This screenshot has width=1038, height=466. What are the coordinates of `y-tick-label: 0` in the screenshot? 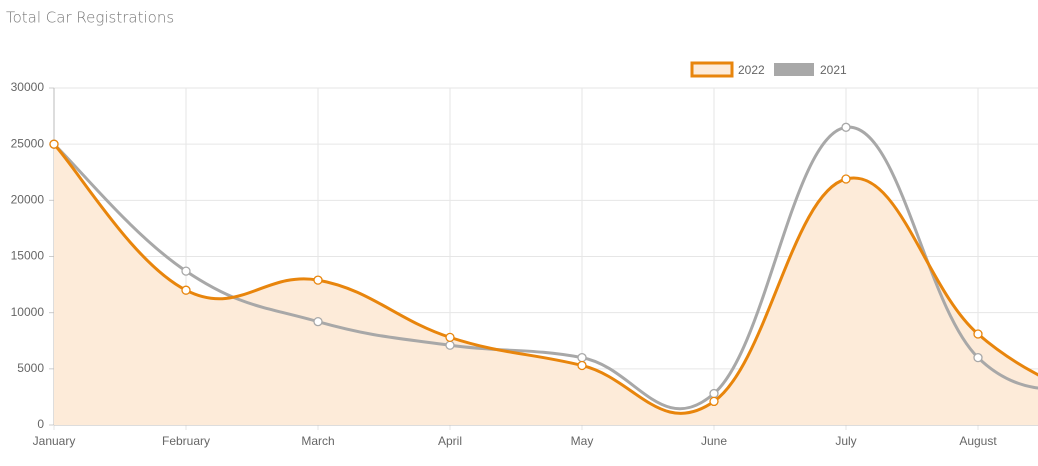 It's located at (40, 424).